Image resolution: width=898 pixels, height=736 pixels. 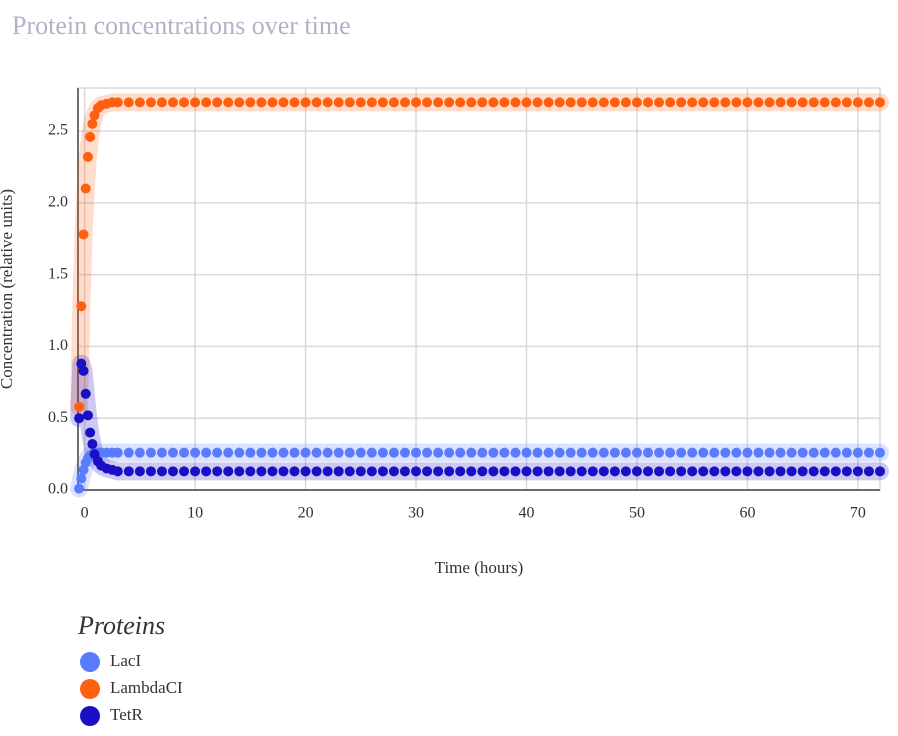 I want to click on x-tick-label: 50, so click(x=637, y=513).